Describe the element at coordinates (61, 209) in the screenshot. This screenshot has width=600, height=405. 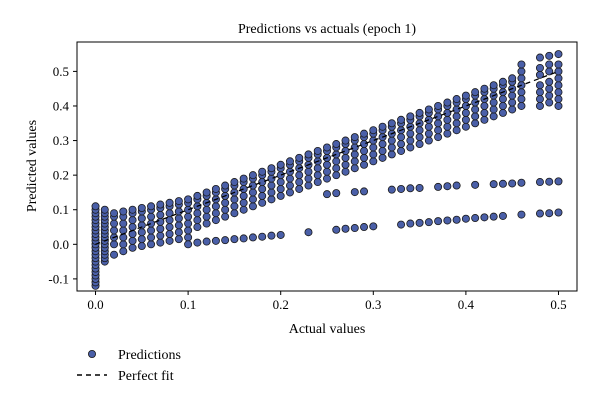
I see `y-tick-label: 0.1` at that location.